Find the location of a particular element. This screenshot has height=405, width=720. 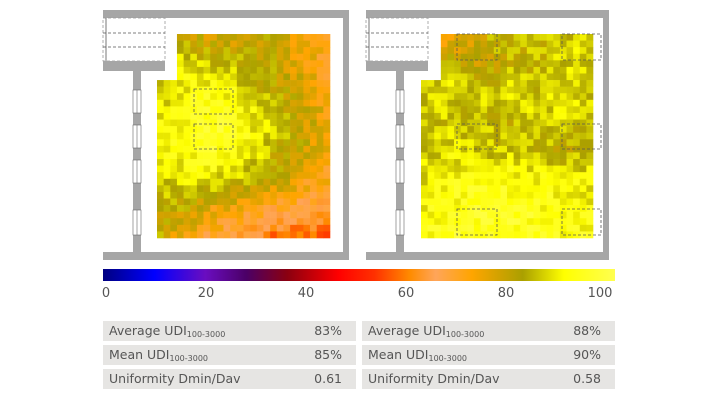

wall-right is located at coordinates (606, 135).